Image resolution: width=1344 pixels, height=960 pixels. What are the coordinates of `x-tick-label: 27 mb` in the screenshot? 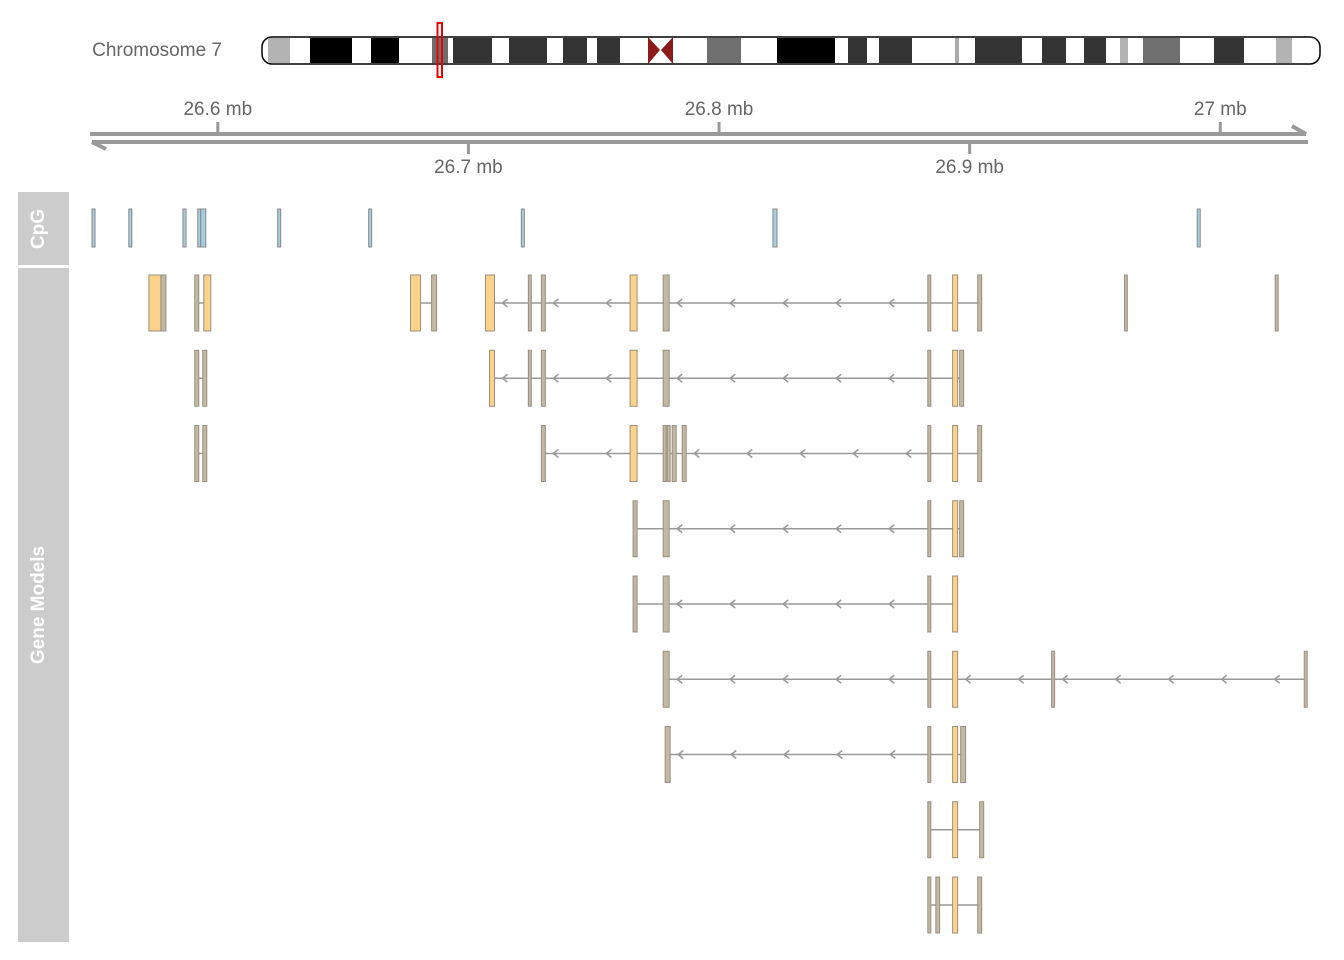 It's located at (1220, 109).